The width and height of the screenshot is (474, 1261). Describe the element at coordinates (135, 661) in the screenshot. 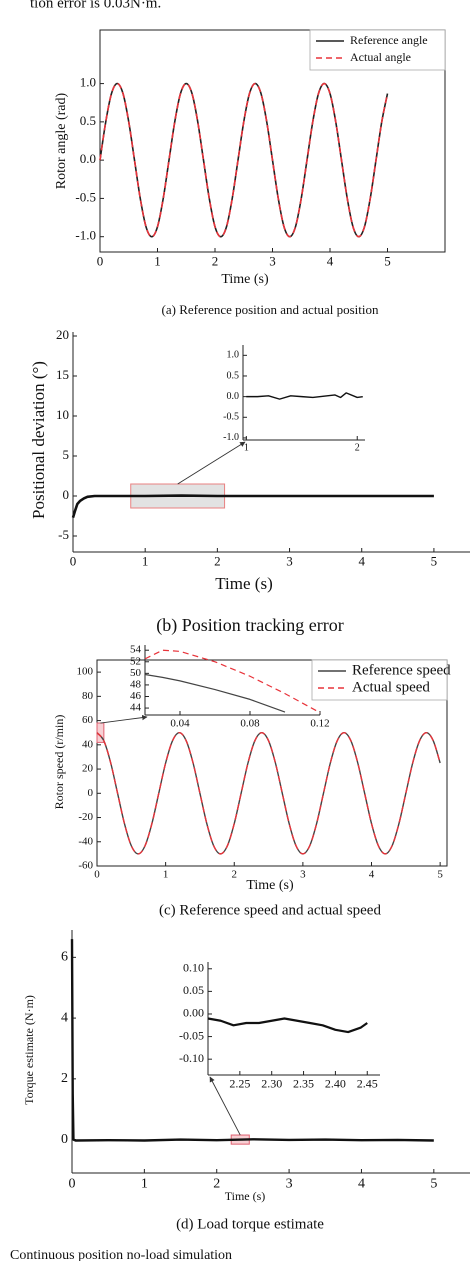

I see `y-tick-label: 52` at that location.